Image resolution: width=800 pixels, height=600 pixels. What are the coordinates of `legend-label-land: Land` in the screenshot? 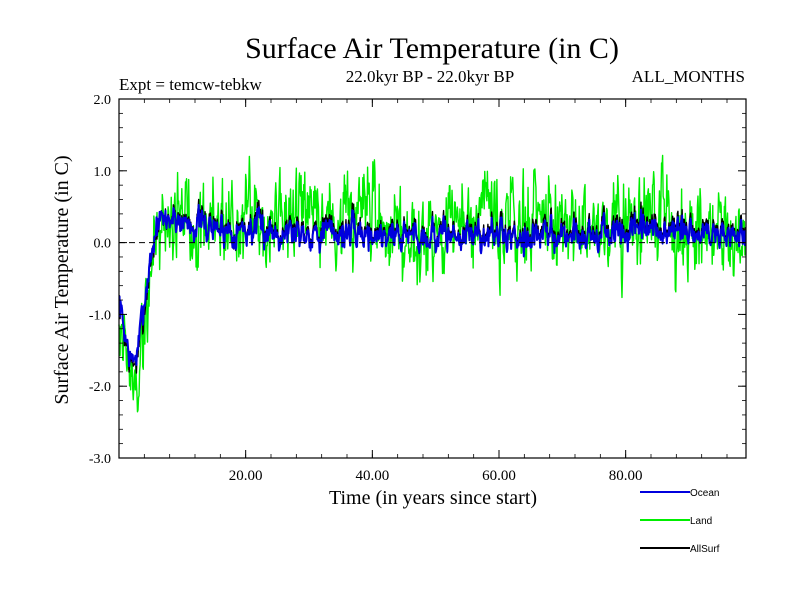 It's located at (701, 521).